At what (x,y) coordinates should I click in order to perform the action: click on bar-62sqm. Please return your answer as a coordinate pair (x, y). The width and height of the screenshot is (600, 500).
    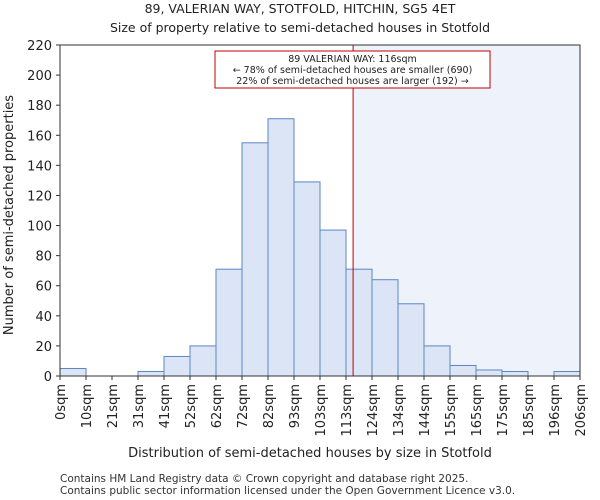
    Looking at the image, I should click on (229, 322).